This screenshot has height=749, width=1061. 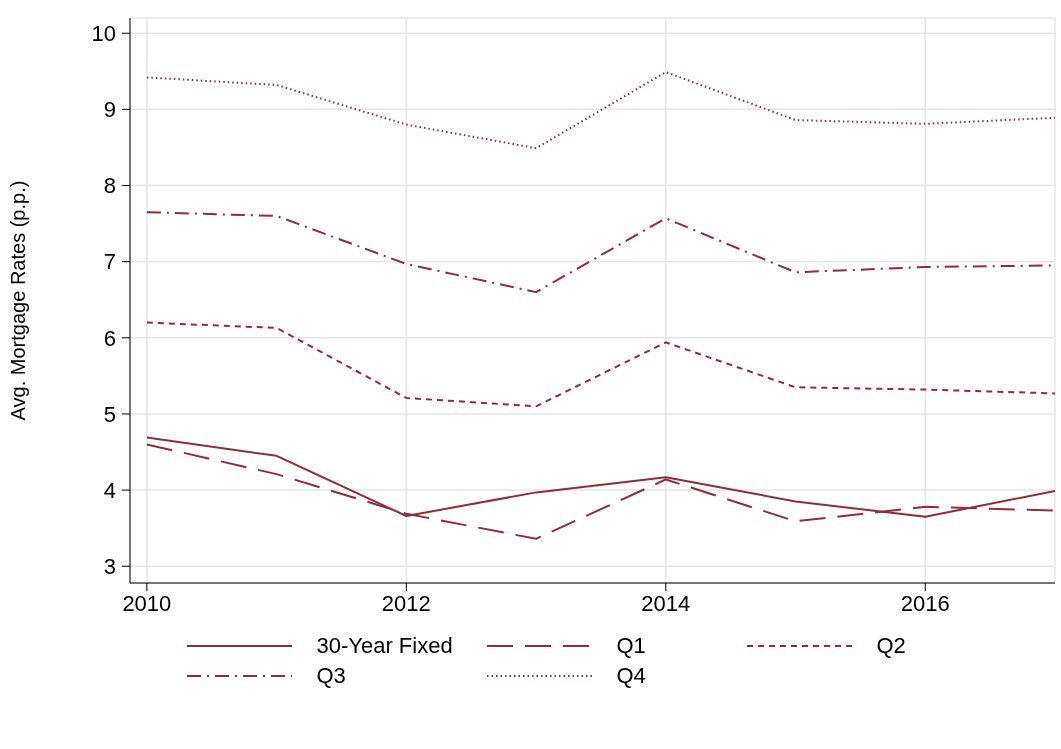 What do you see at coordinates (109, 262) in the screenshot?
I see `y-tick-label: 7` at bounding box center [109, 262].